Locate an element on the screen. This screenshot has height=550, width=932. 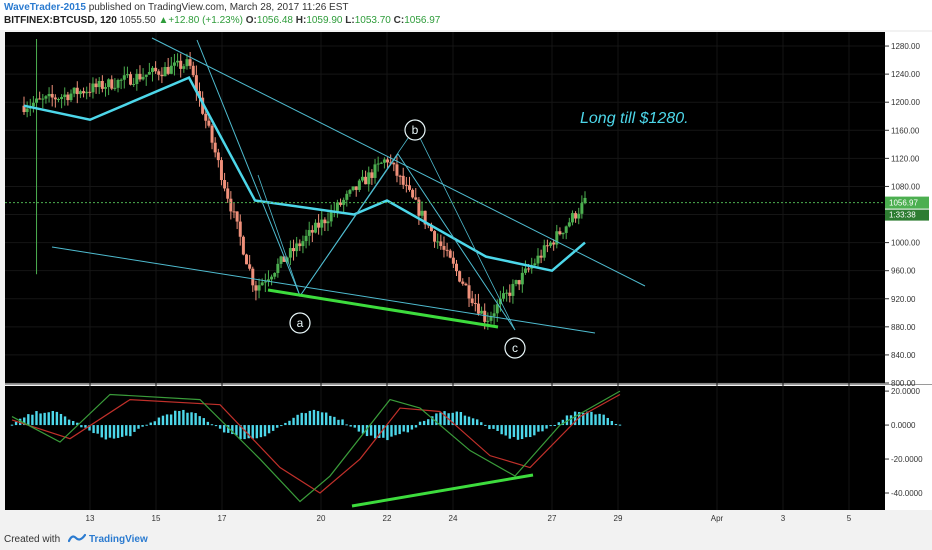
date-tick-label: Apr is located at coordinates (717, 518).